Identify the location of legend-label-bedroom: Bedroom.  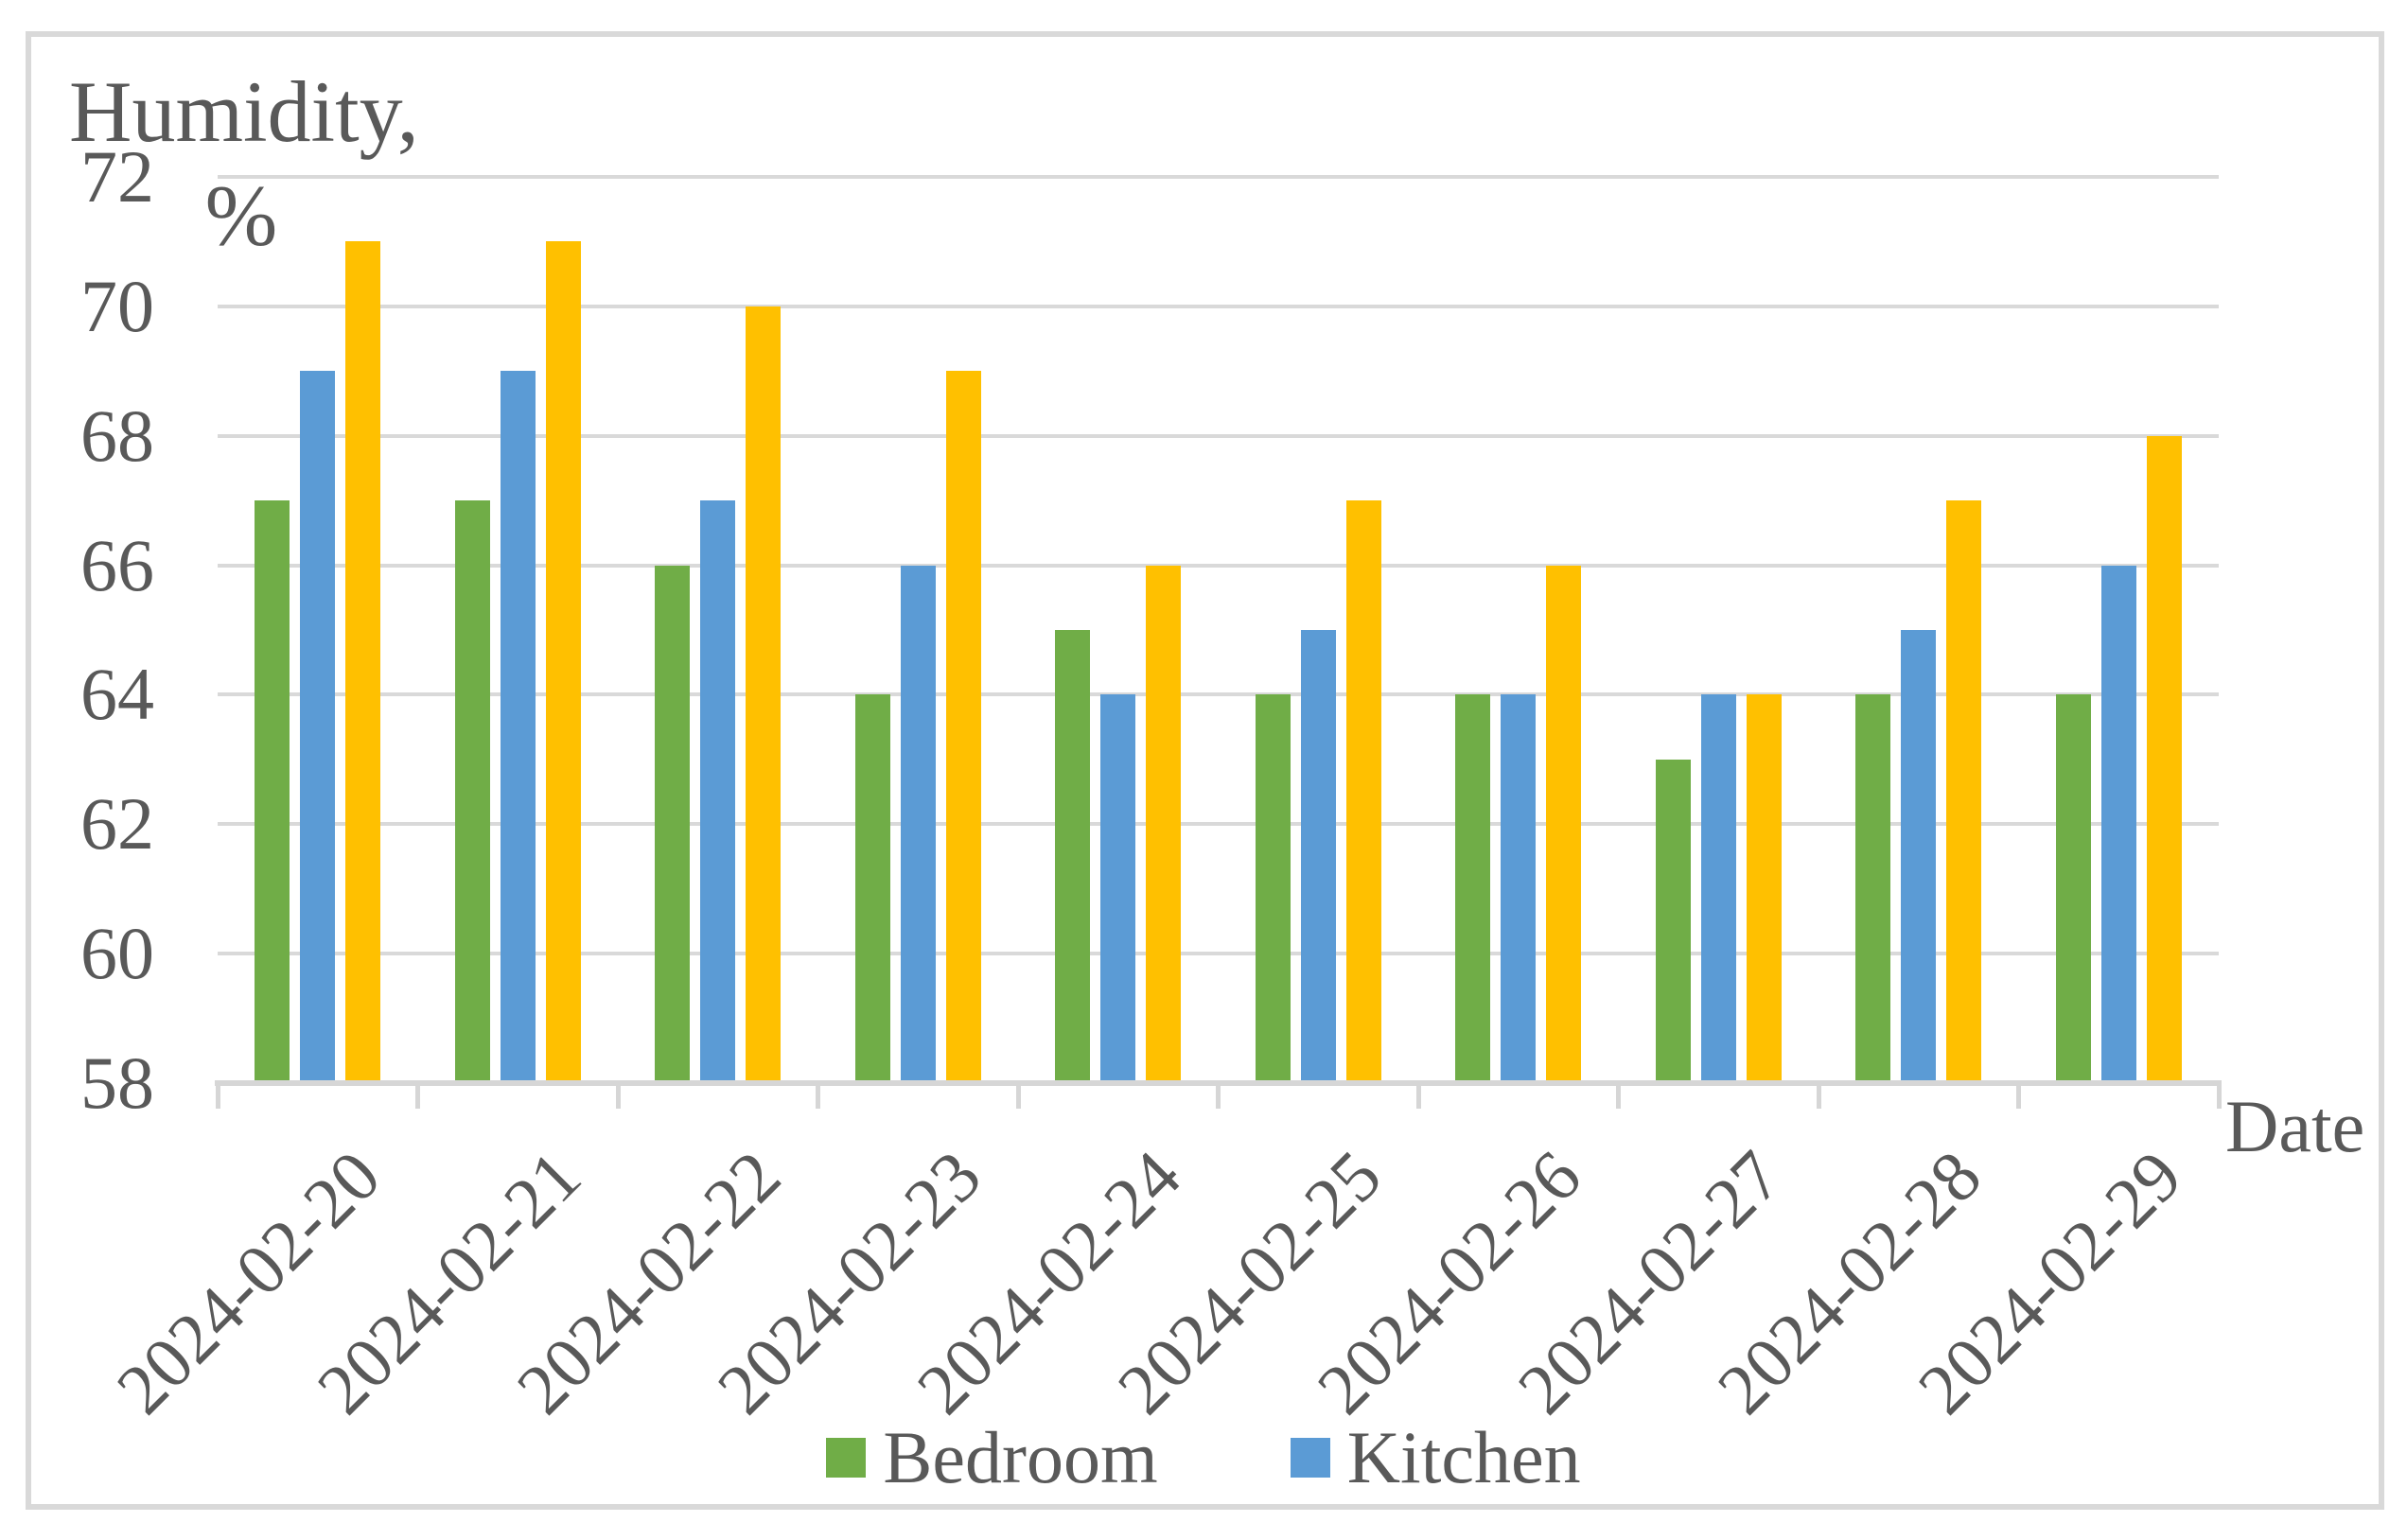
(1020, 1457).